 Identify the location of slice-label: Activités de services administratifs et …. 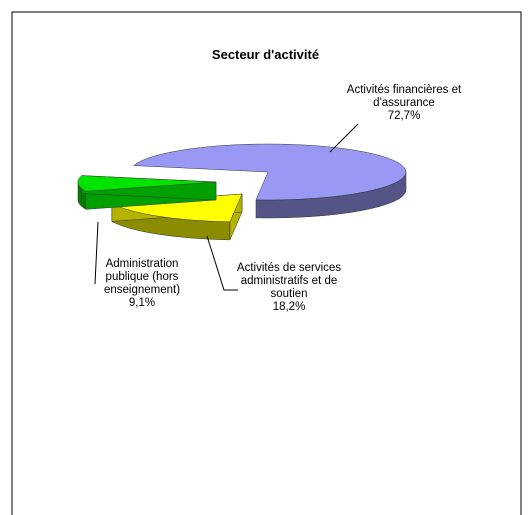
(289, 288).